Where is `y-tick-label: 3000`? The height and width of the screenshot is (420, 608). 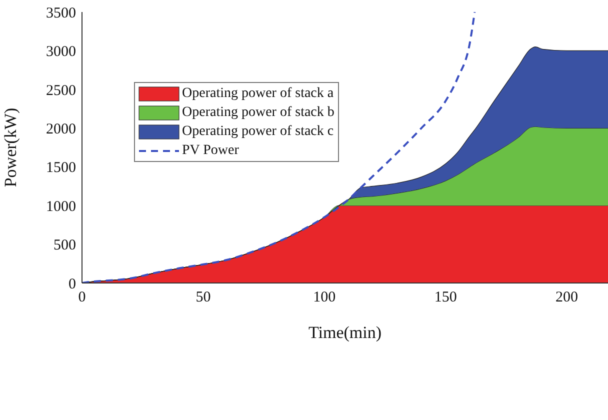 y-tick-label: 3000 is located at coordinates (61, 52).